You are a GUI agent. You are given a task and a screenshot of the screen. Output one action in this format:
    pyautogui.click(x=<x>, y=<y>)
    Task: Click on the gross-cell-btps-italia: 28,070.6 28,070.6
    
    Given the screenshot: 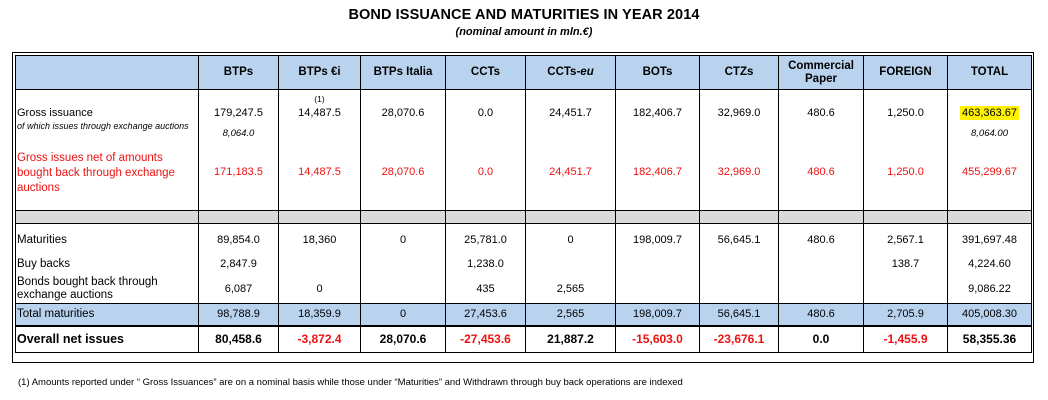 What is the action you would take?
    pyautogui.click(x=403, y=150)
    